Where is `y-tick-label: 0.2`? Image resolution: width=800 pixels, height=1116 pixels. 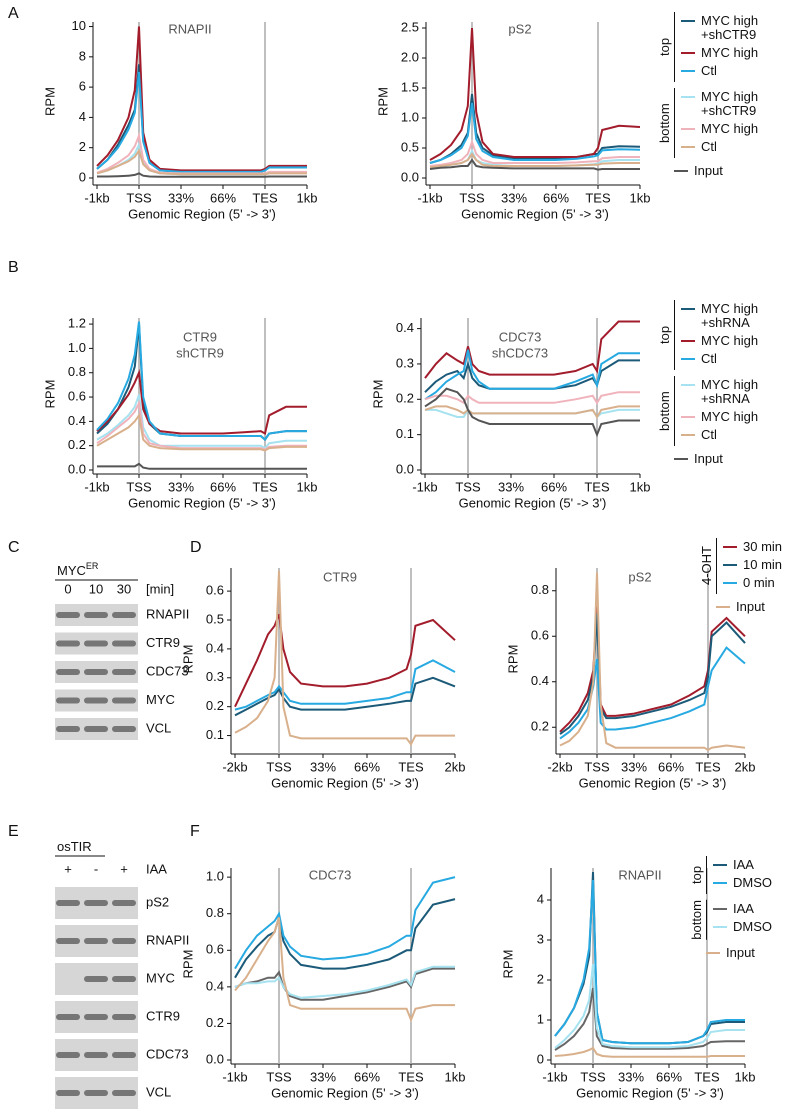 y-tick-label: 0.2 is located at coordinates (77, 444).